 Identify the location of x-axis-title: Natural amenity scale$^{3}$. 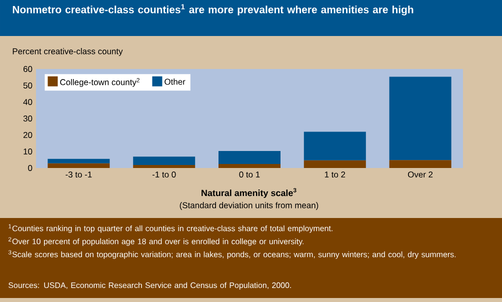
(249, 193).